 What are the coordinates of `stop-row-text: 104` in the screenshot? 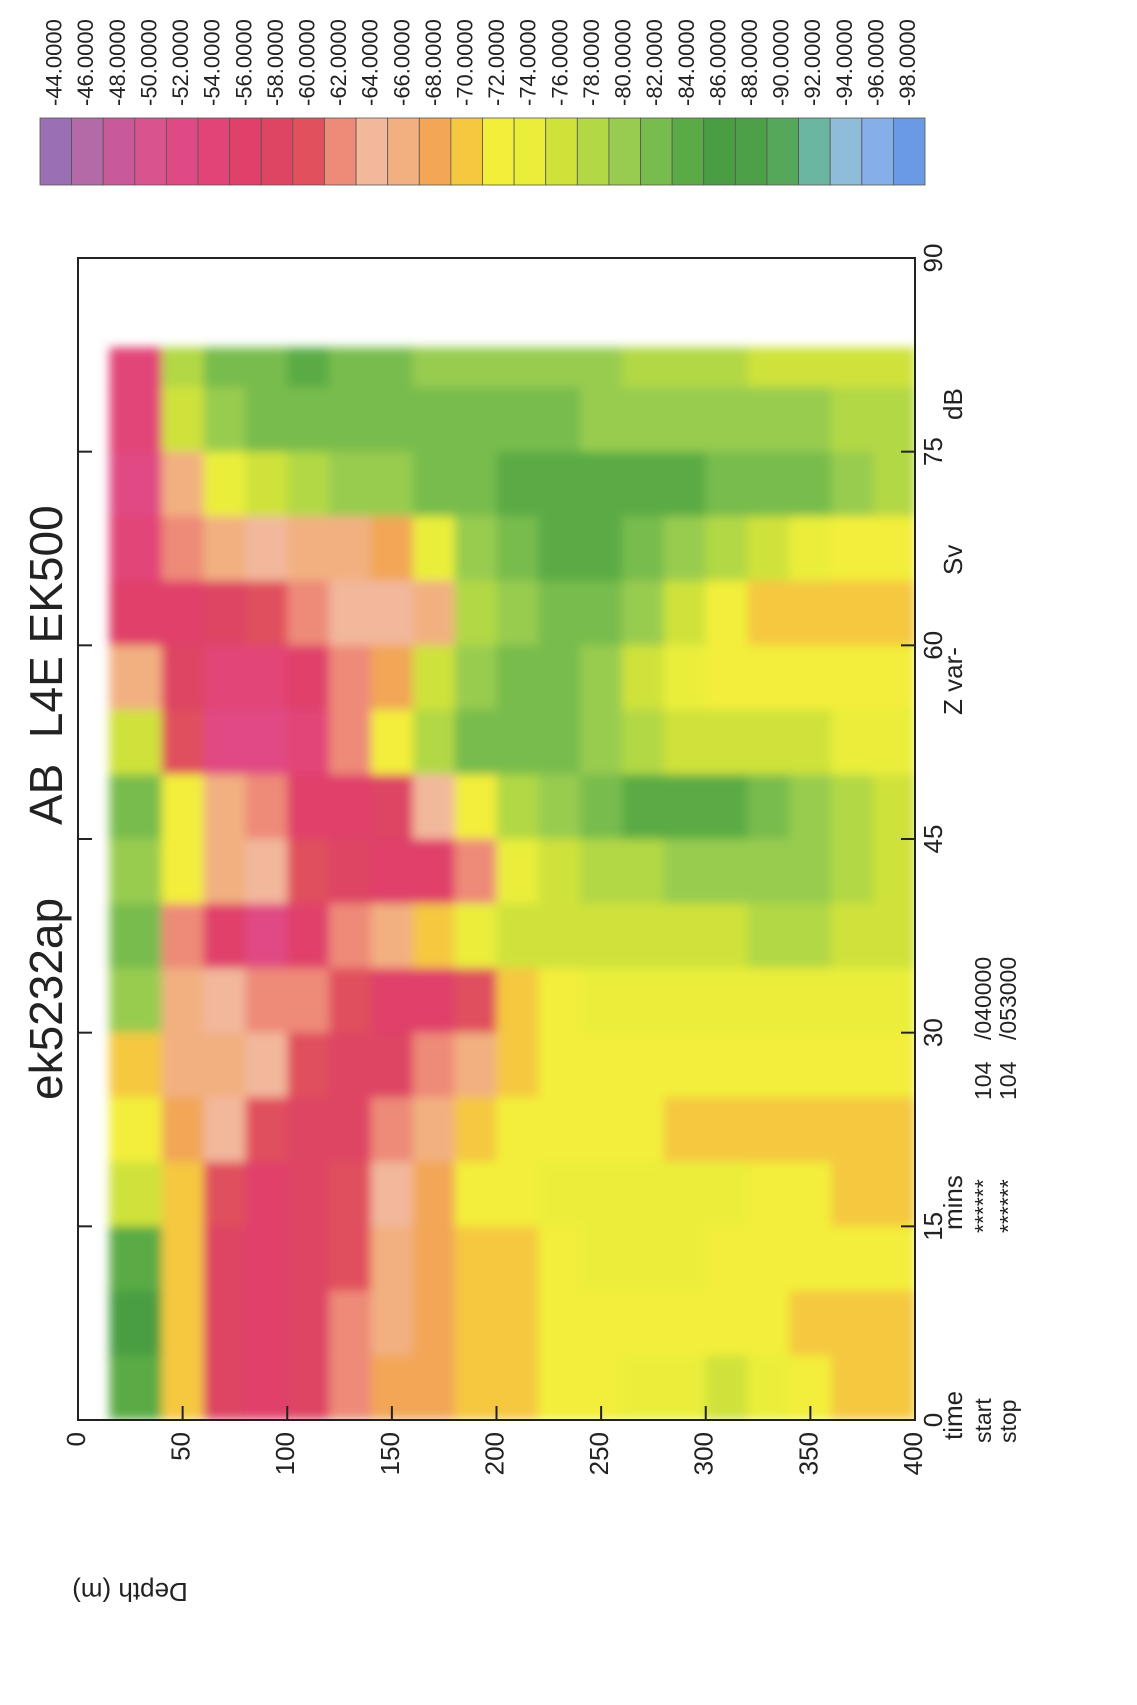 It's located at (1008, 1080).